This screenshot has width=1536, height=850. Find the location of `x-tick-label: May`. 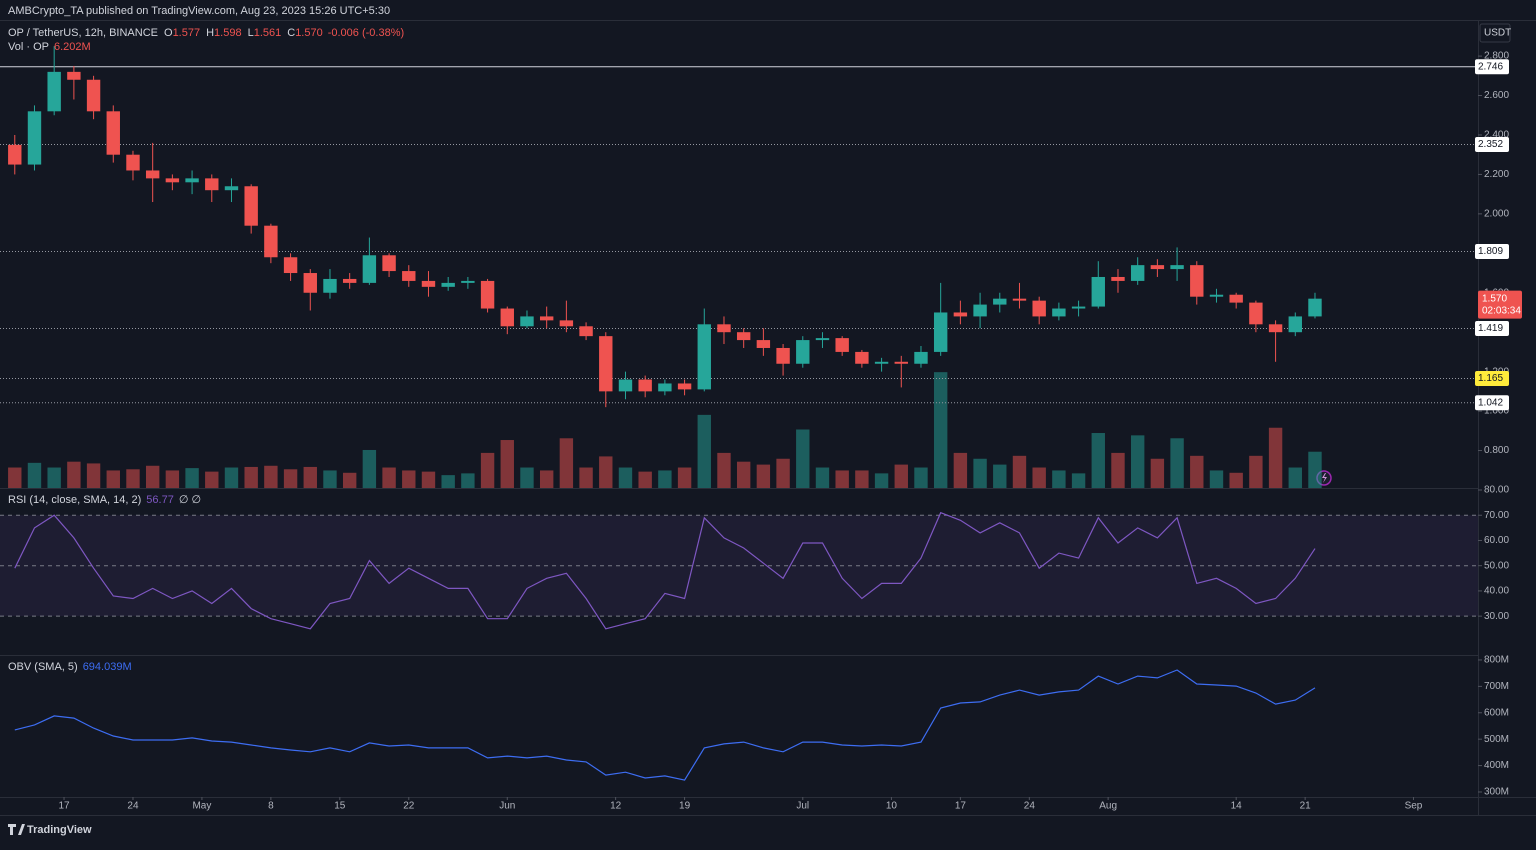

x-tick-label: May is located at coordinates (201, 806).